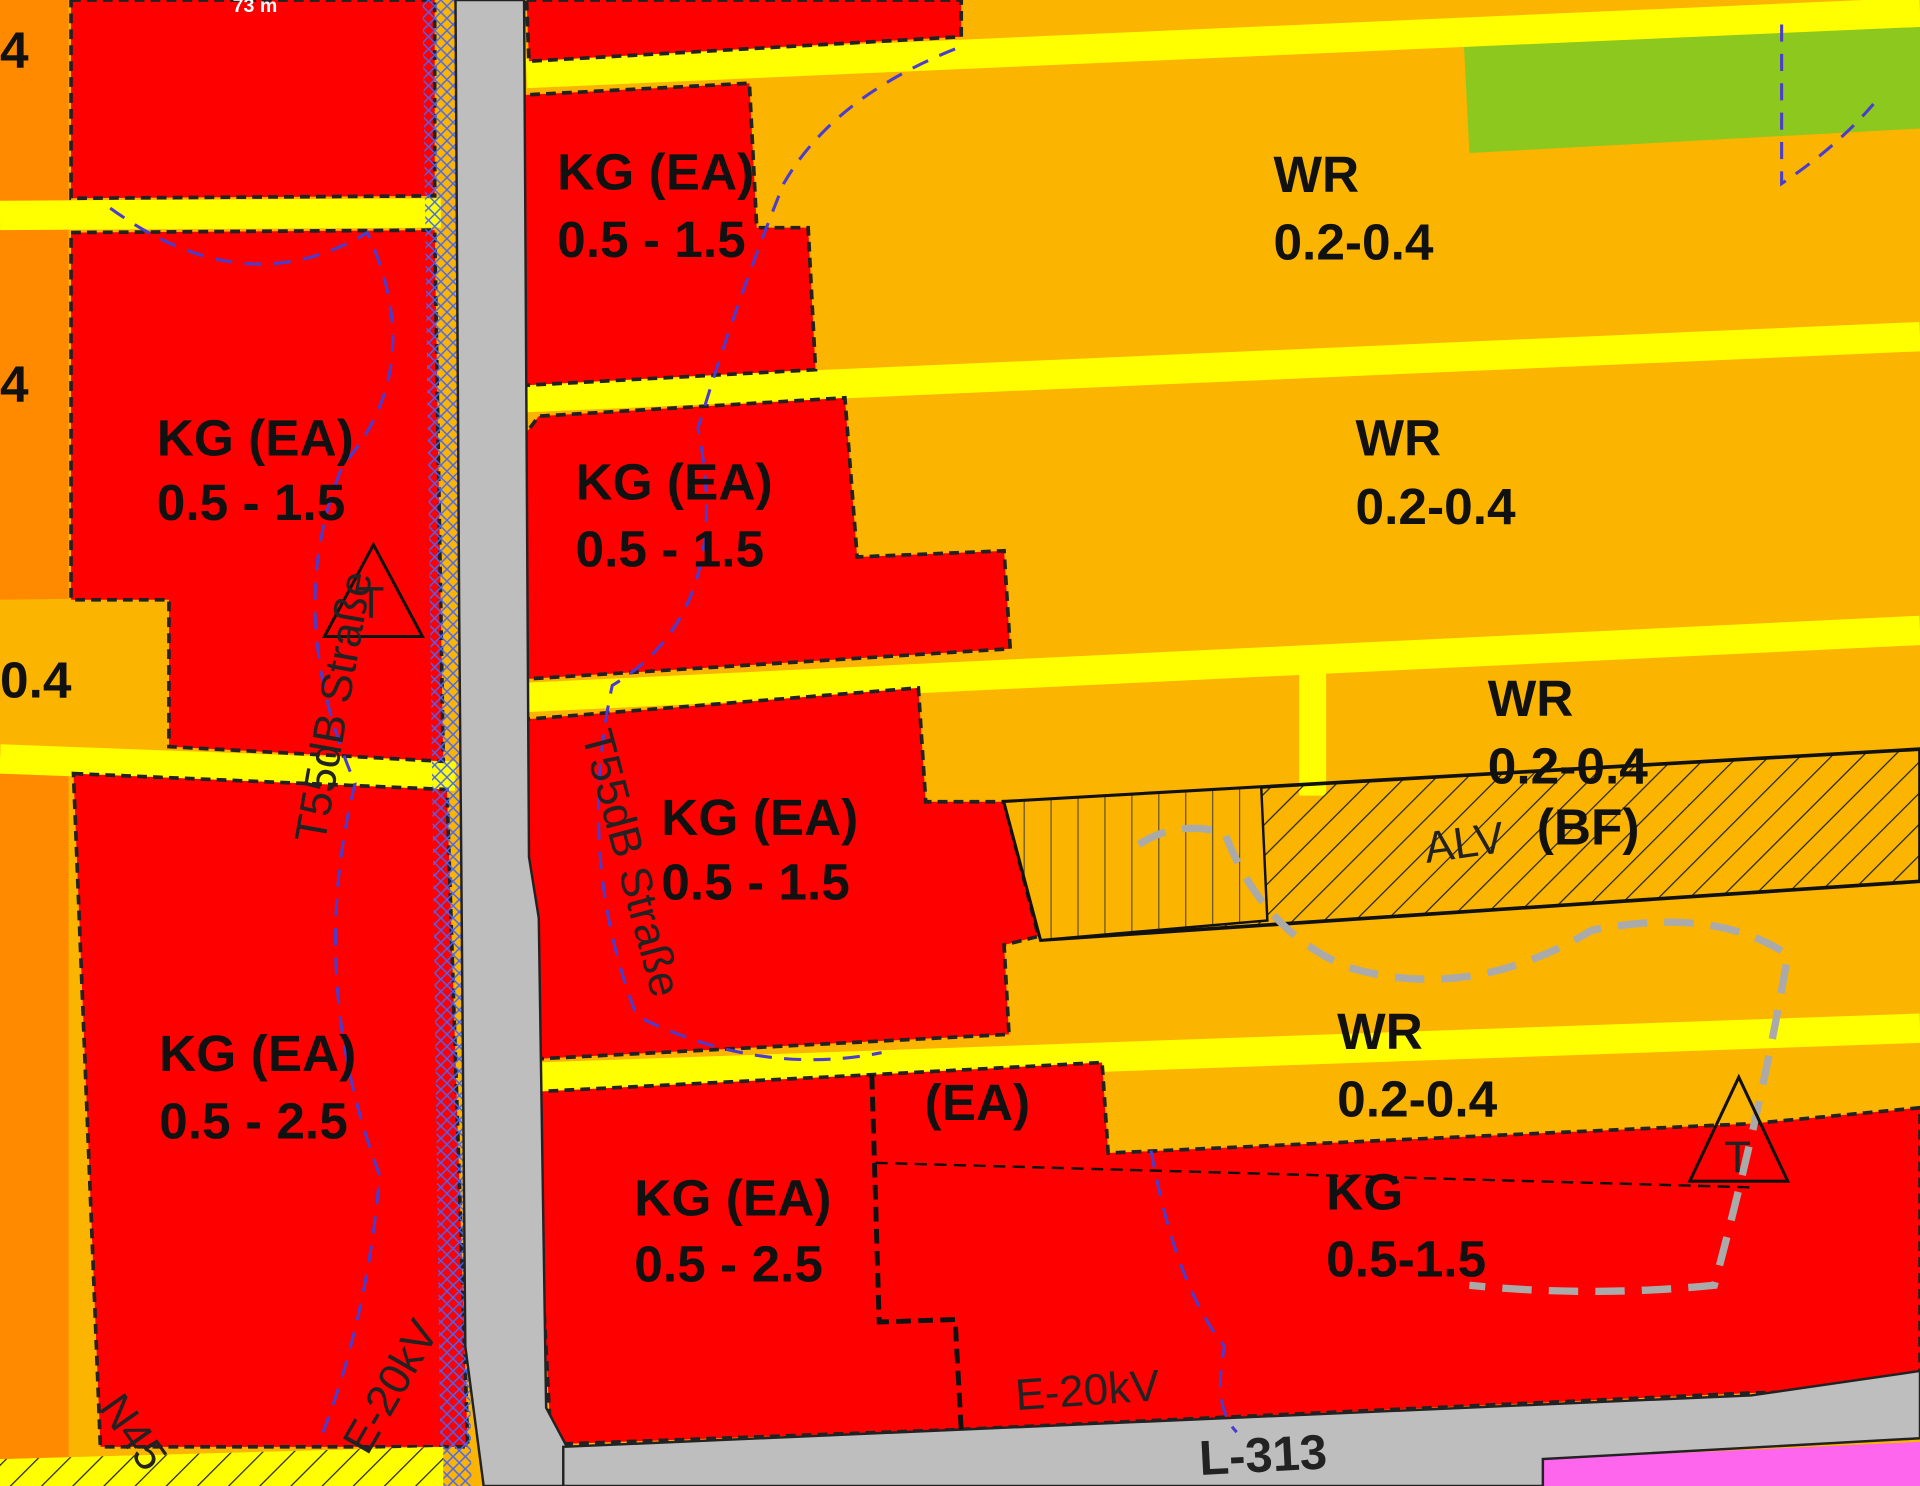  What do you see at coordinates (977, 1102) in the screenshot?
I see `zone-code: (EA)` at bounding box center [977, 1102].